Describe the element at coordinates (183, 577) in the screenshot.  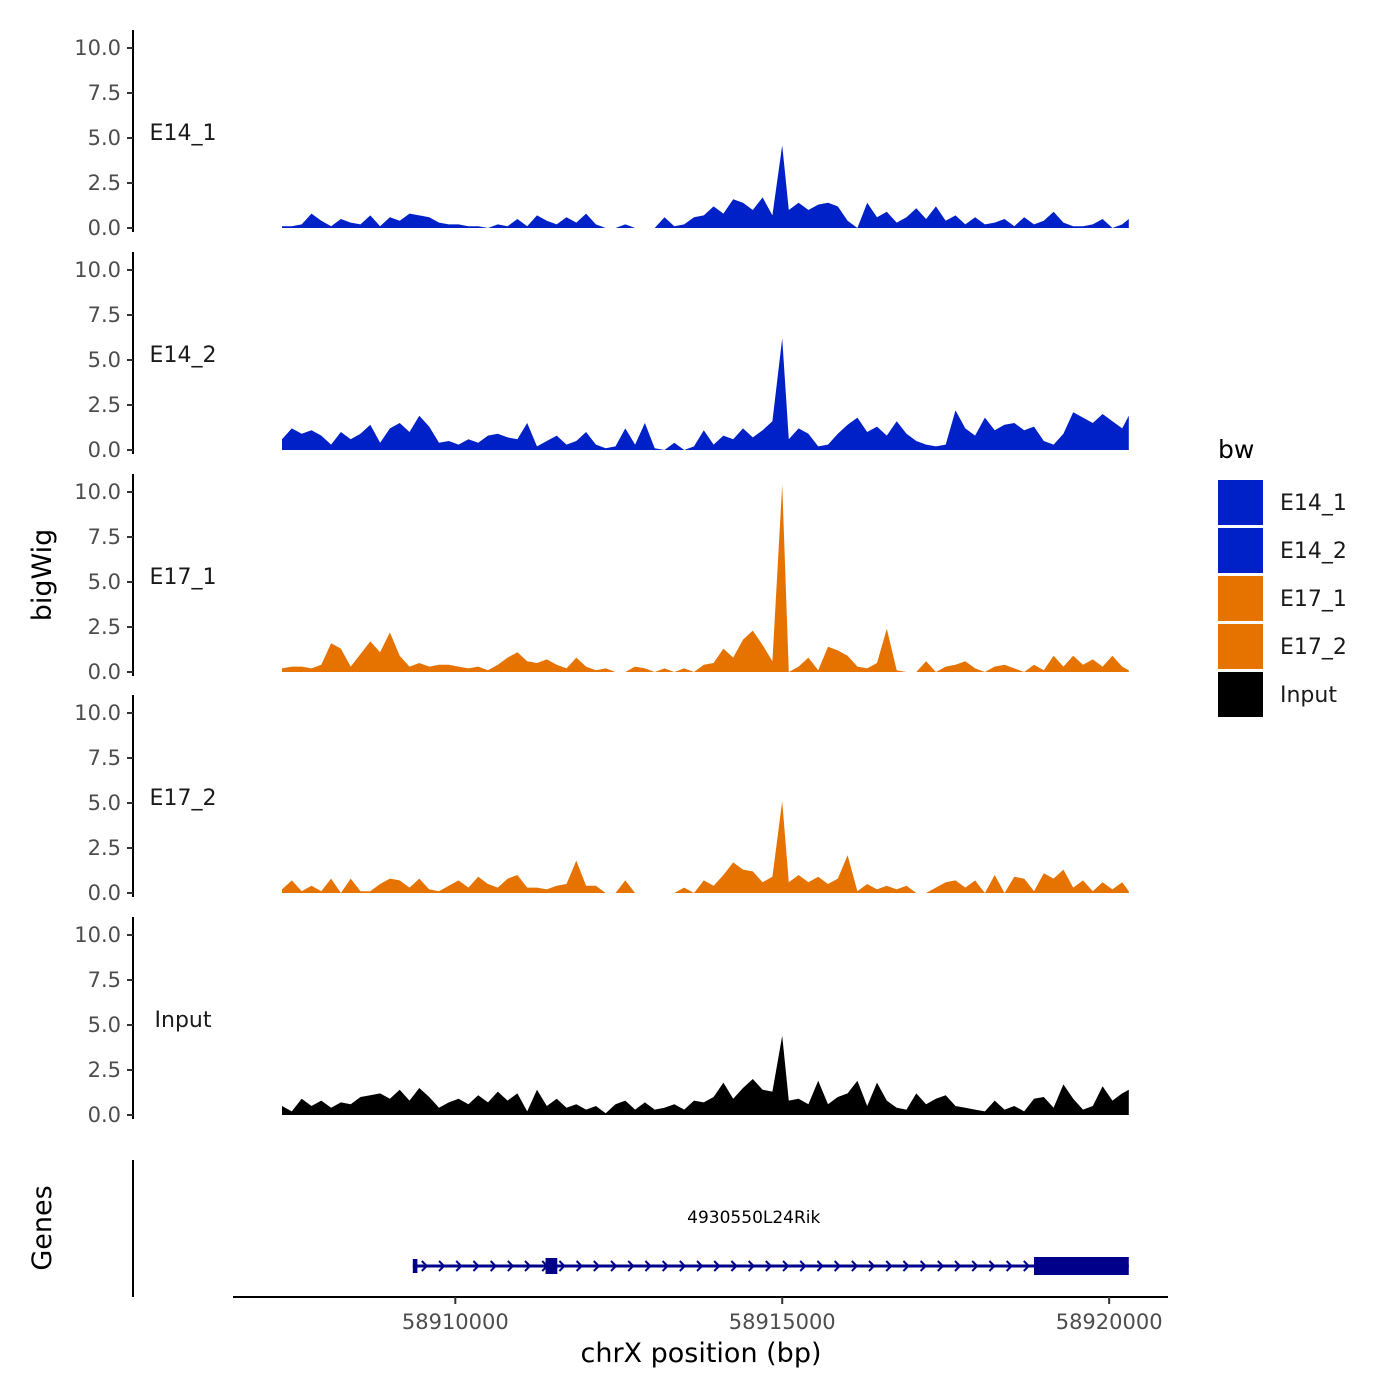
I see `track-label: E17_1` at that location.